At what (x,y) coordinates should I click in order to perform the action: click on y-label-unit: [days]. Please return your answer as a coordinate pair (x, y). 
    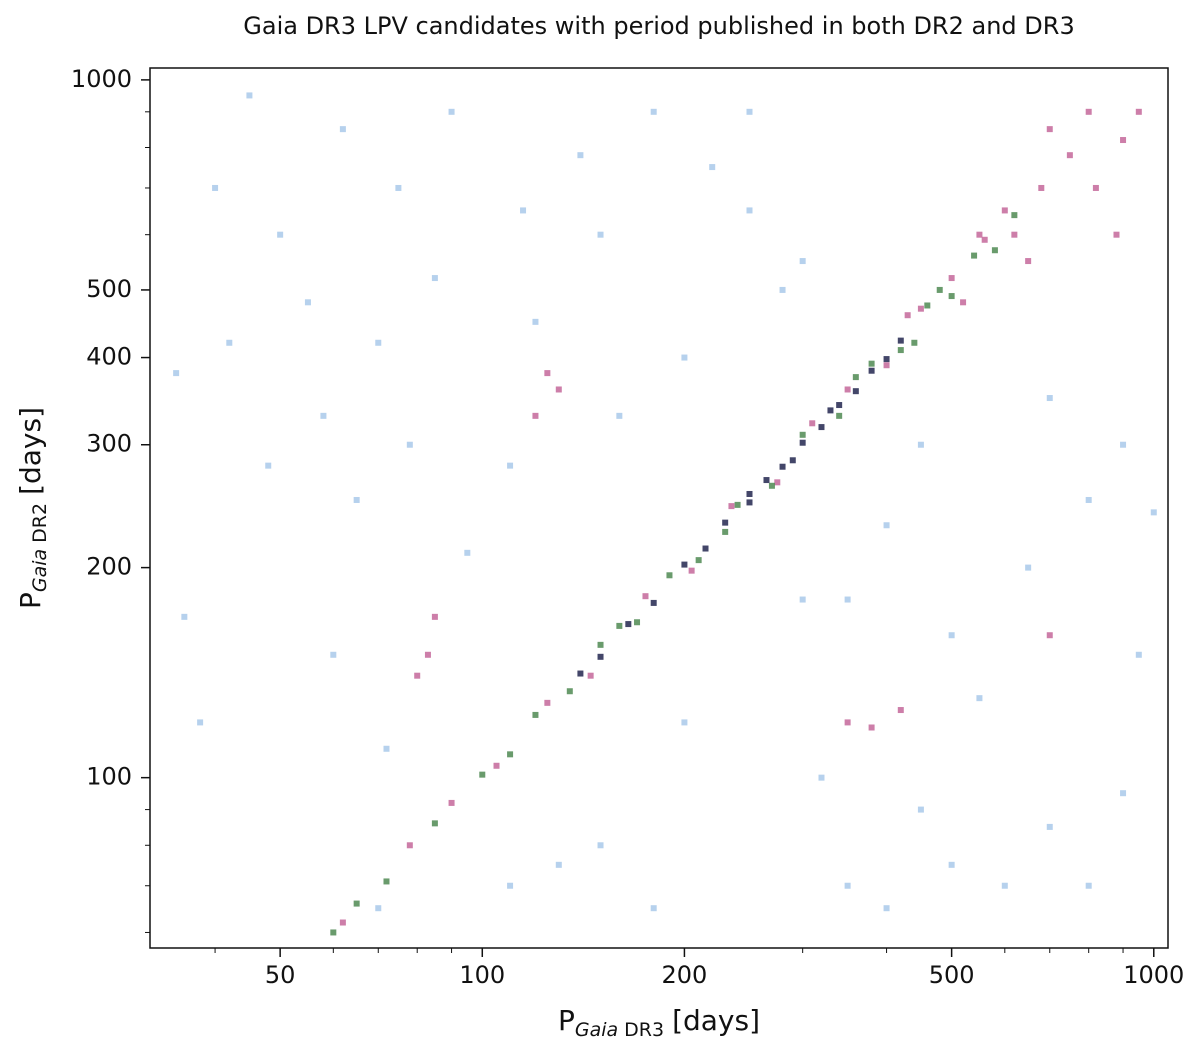
    Looking at the image, I should click on (30, 451).